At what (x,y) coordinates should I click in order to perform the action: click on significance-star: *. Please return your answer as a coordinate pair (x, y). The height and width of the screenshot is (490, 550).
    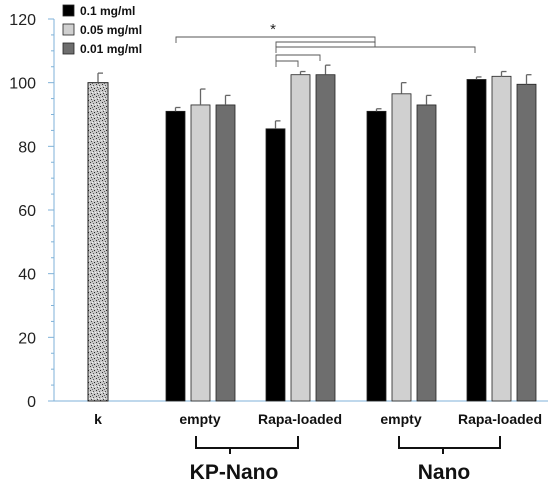
    Looking at the image, I should click on (273, 29).